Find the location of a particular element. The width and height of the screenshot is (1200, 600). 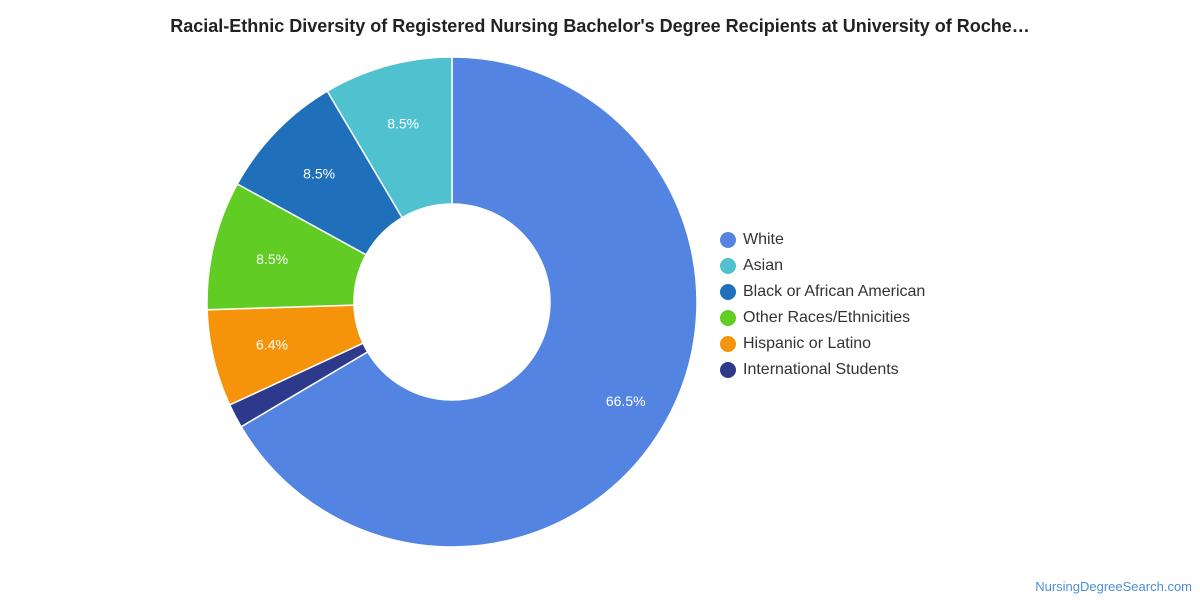

legend-item: Black or African American is located at coordinates (822, 292).